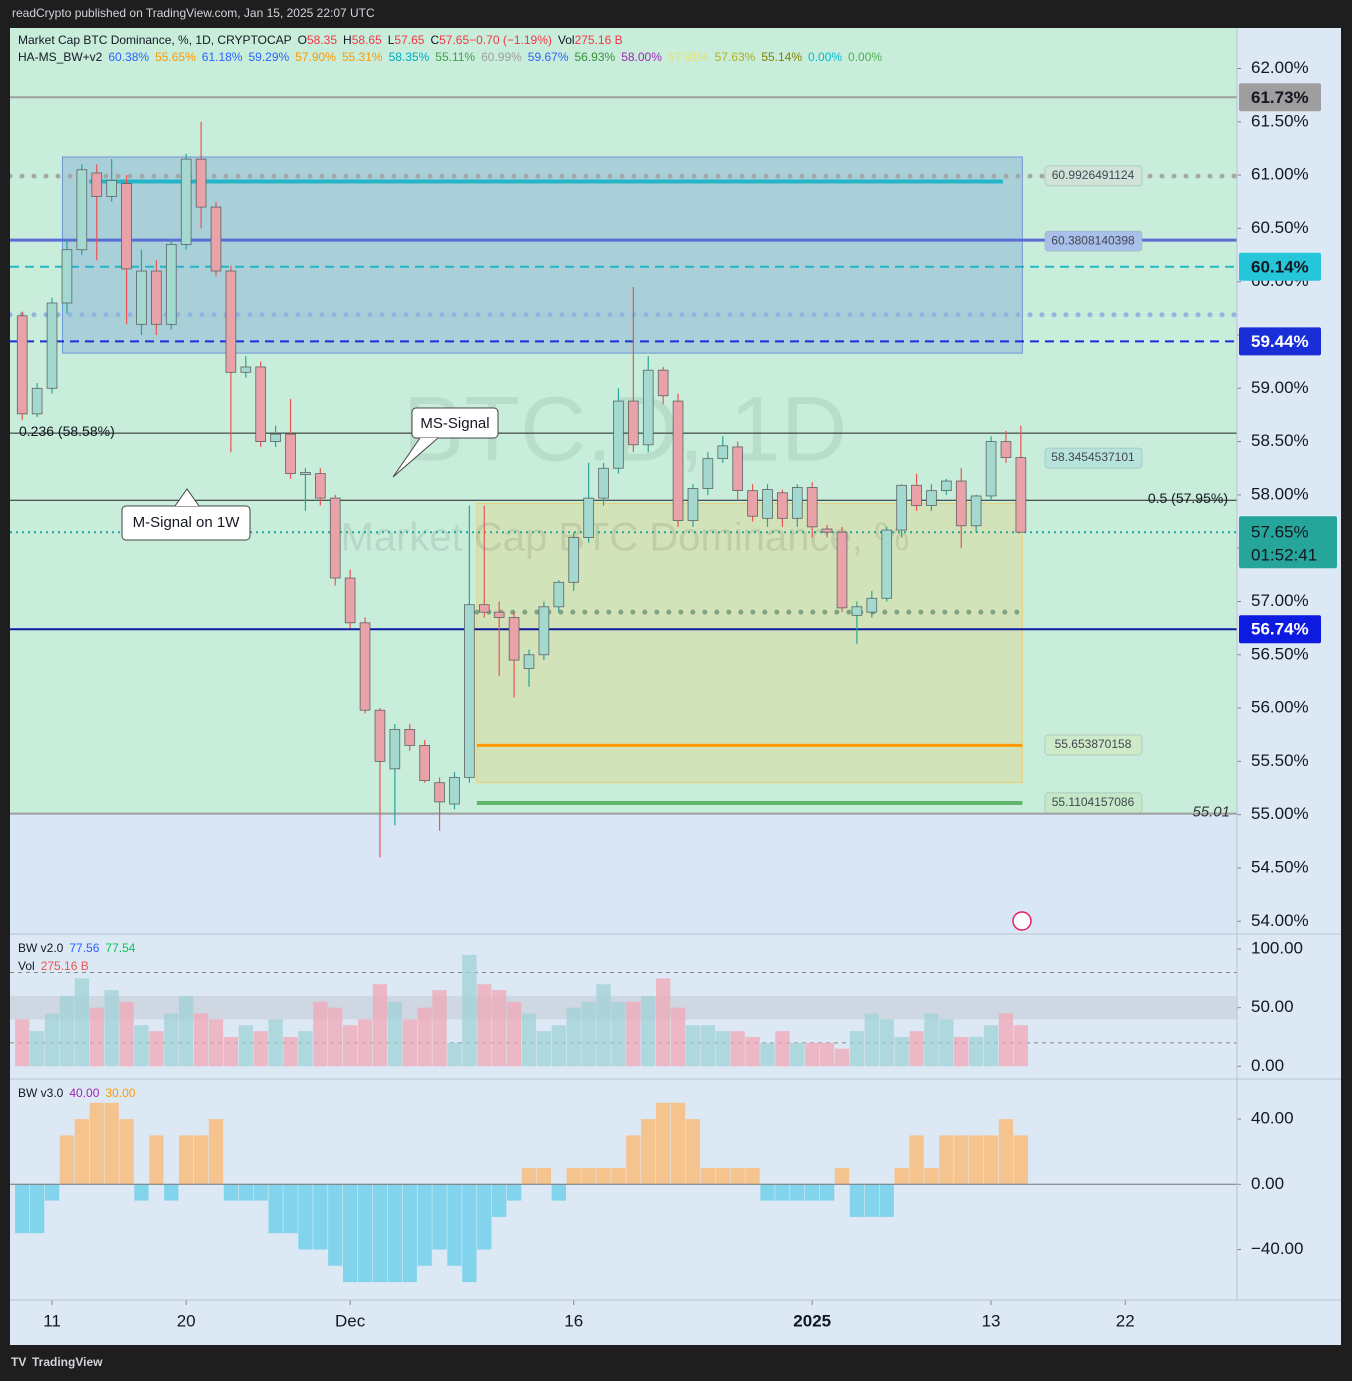 Image resolution: width=1352 pixels, height=1381 pixels. I want to click on indicator-value: 55.14%, so click(781, 57).